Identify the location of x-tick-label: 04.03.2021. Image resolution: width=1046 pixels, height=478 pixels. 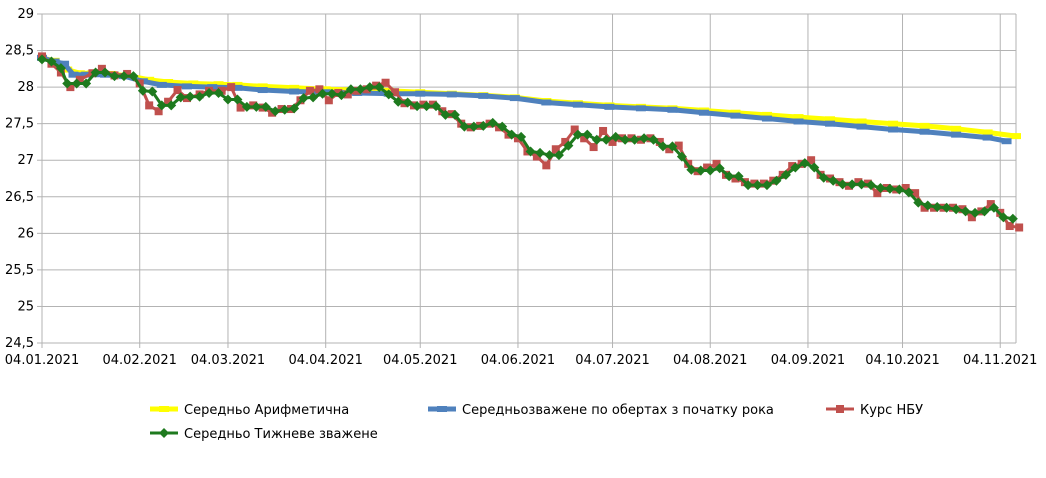
(228, 360).